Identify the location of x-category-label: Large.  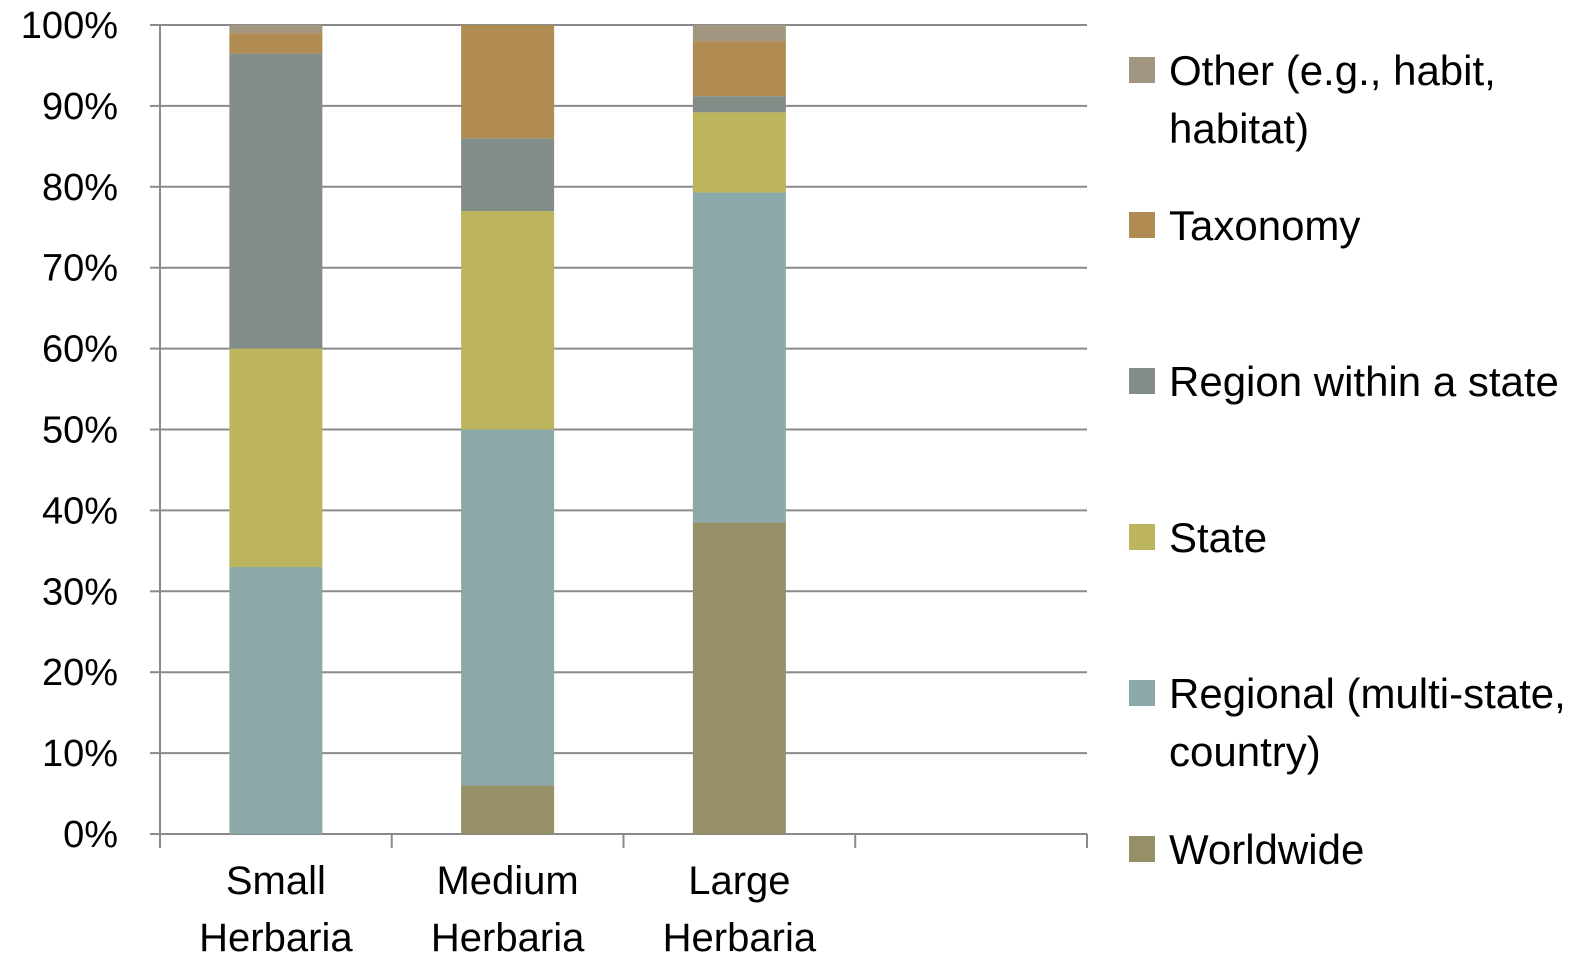
(739, 881).